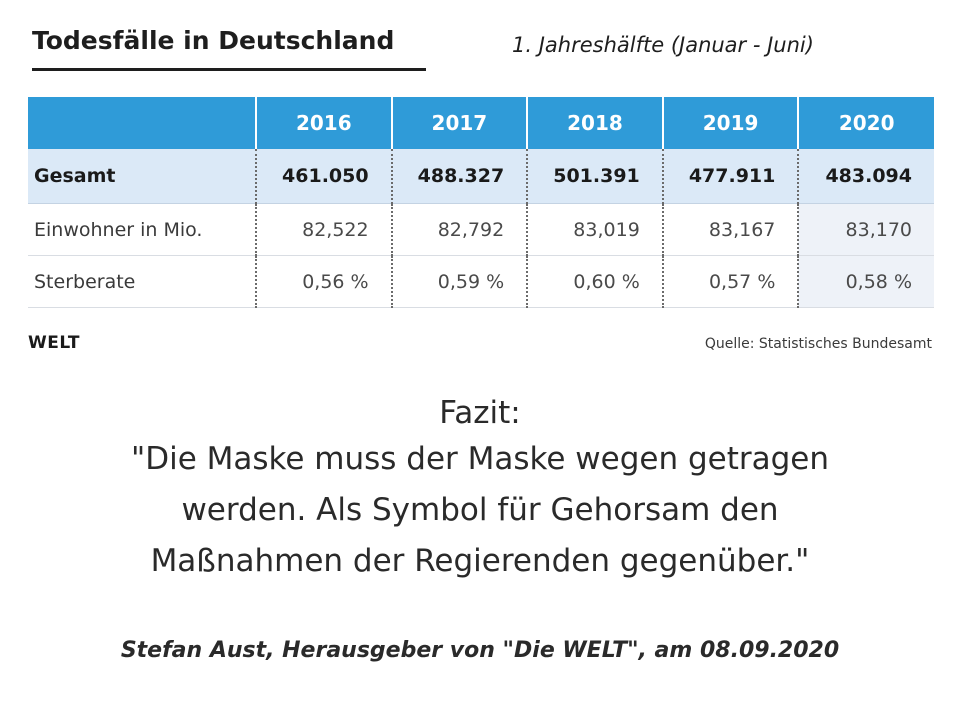 Image resolution: width=960 pixels, height=714 pixels. Describe the element at coordinates (480, 459) in the screenshot. I see `quote-line-1: "Die Maske muss der Maske wegen getragen` at that location.